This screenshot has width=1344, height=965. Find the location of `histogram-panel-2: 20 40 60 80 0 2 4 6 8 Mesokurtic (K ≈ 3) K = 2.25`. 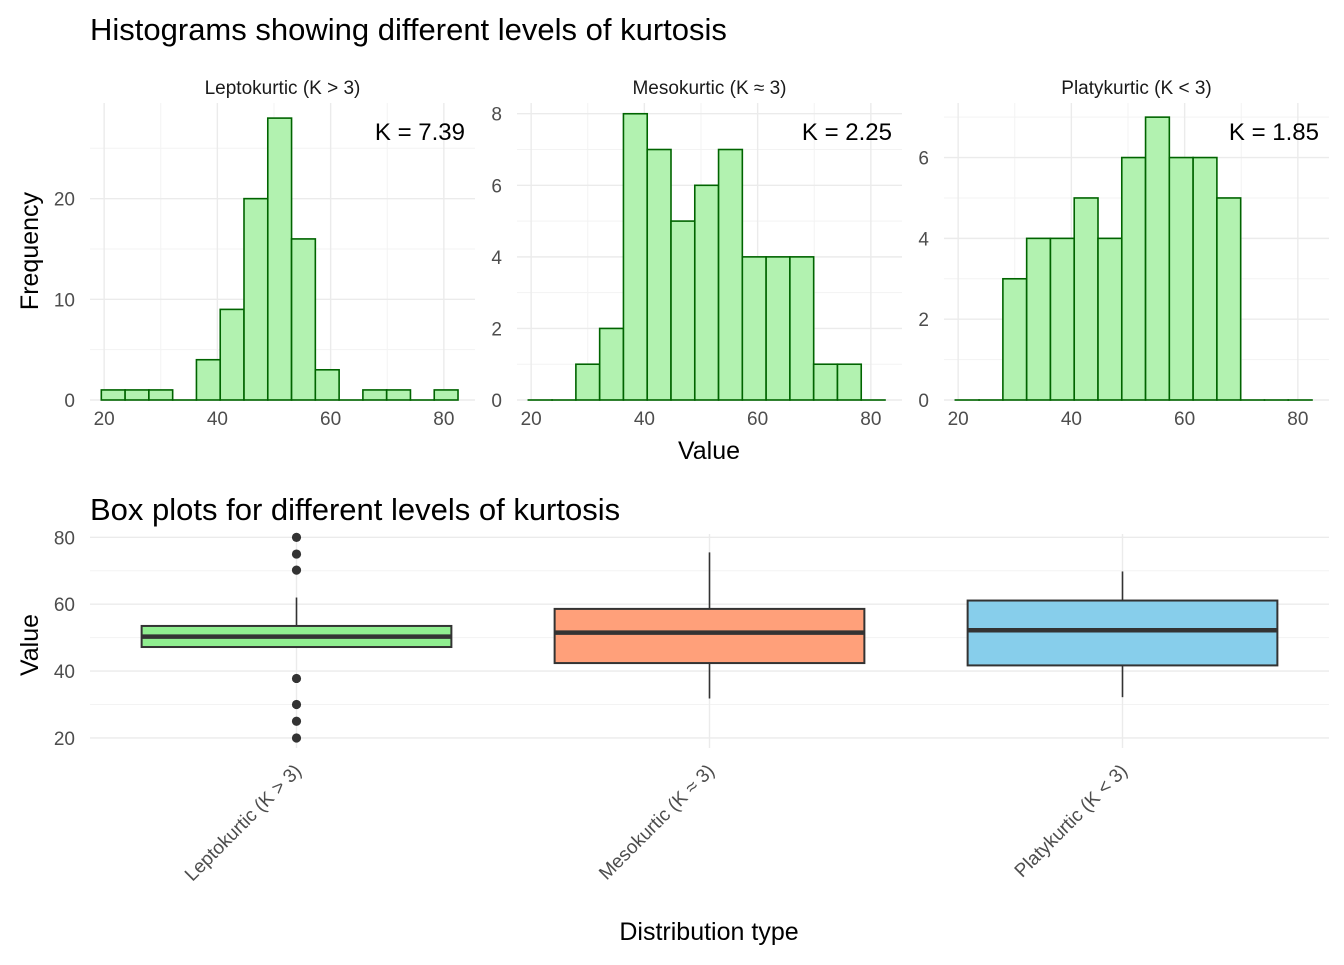

histogram-panel-2: 20 40 60 80 0 2 4 6 8 Mesokurtic (K ≈ 3) K = 2.25 is located at coordinates (696, 254).